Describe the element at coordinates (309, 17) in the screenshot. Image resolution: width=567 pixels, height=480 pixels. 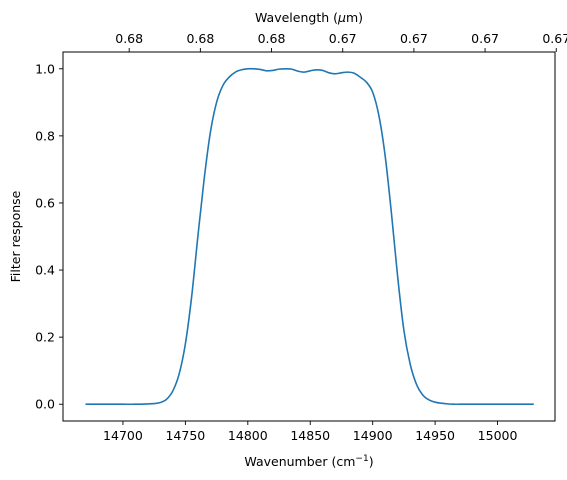
I see `top-x-axis-label: Wavelength (μm)` at that location.